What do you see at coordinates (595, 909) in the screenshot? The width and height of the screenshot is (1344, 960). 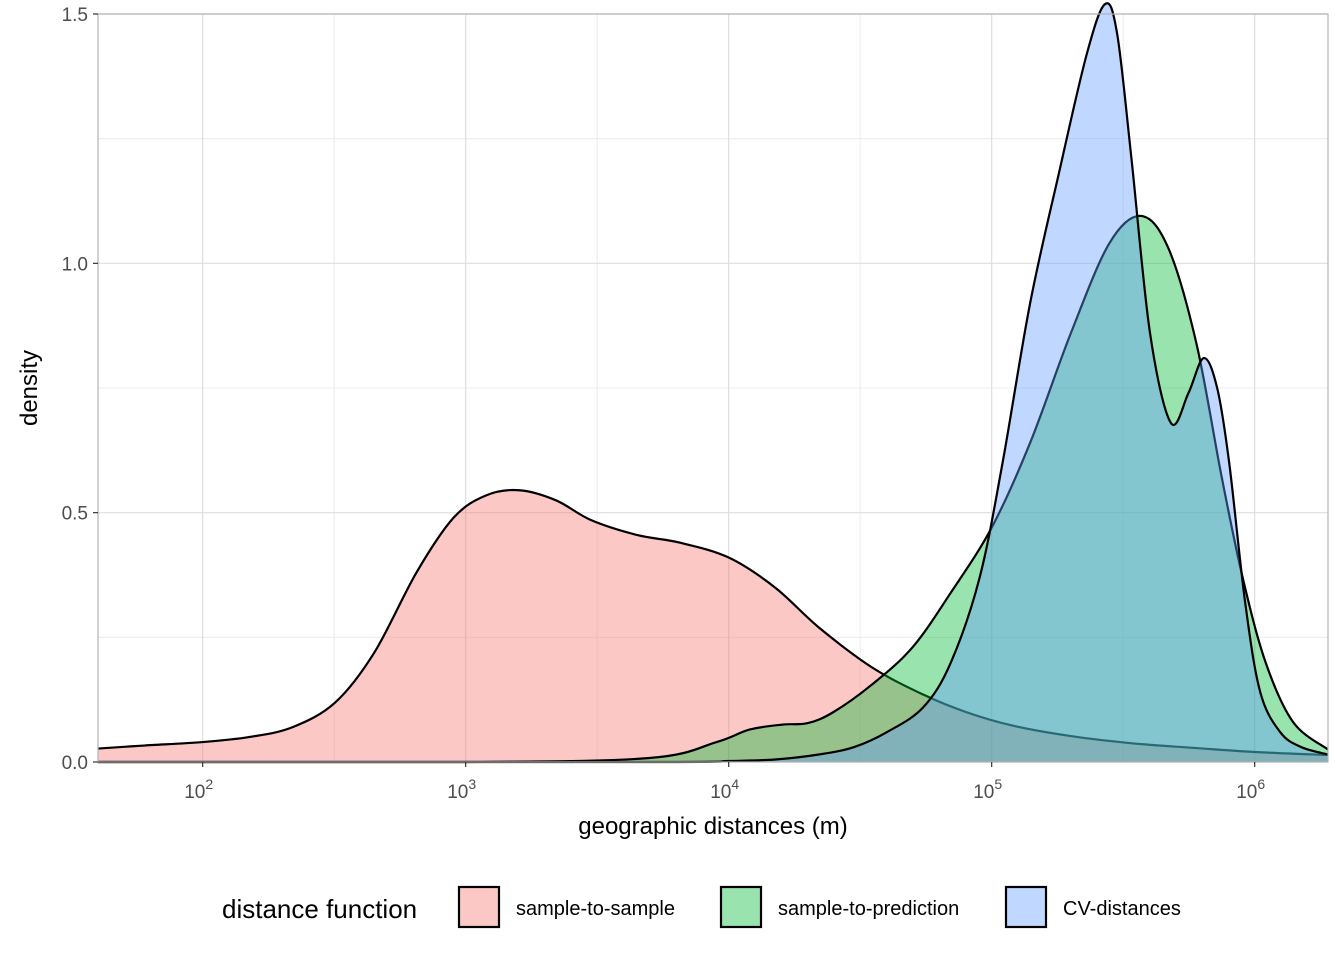 I see `legend-label: sample-to-sample` at bounding box center [595, 909].